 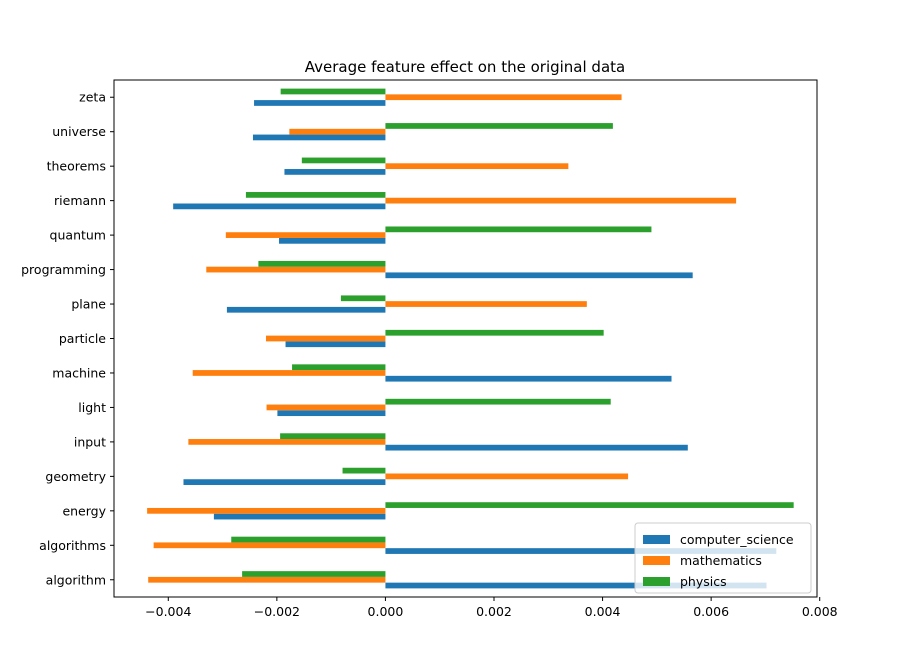 I want to click on y-tick-label-universe: universe, so click(x=79, y=131).